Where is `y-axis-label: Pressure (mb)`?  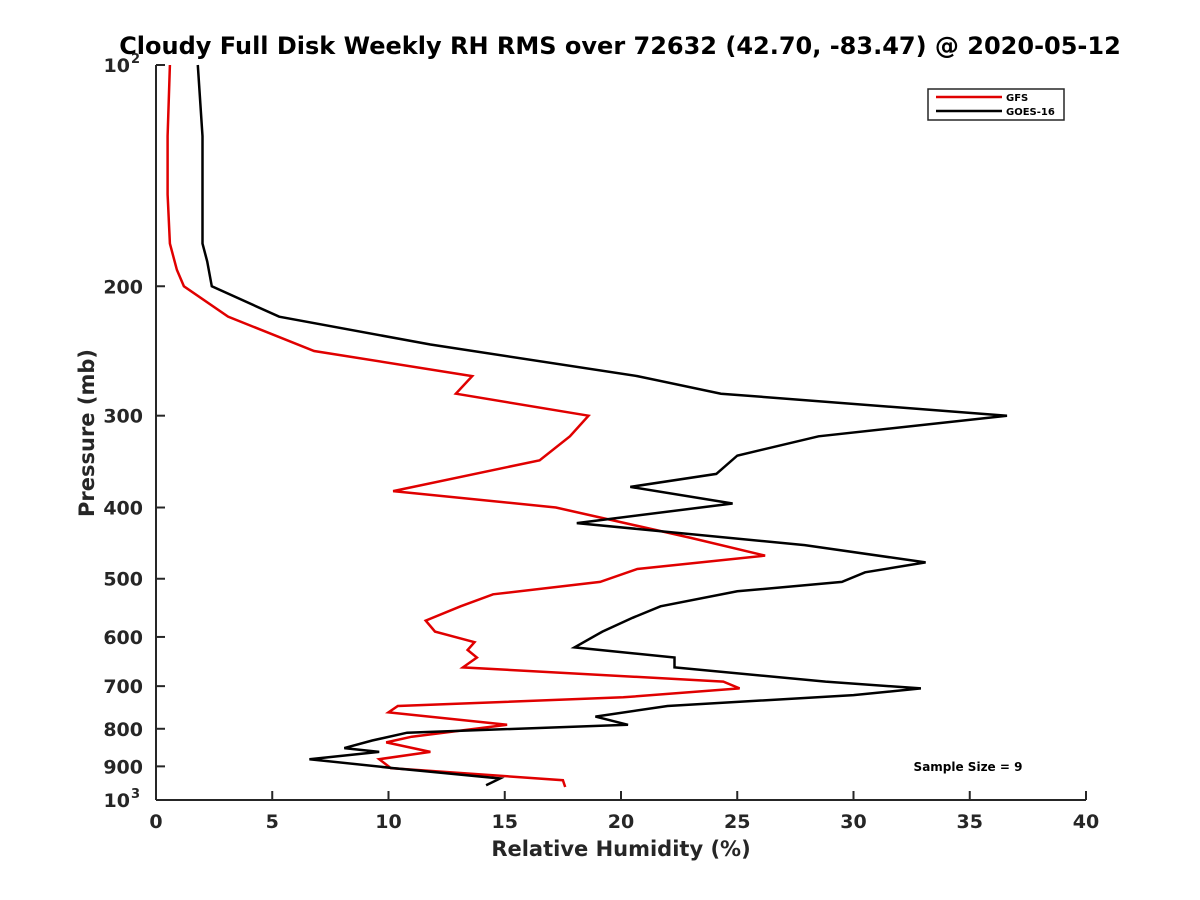 y-axis-label: Pressure (mb) is located at coordinates (87, 433).